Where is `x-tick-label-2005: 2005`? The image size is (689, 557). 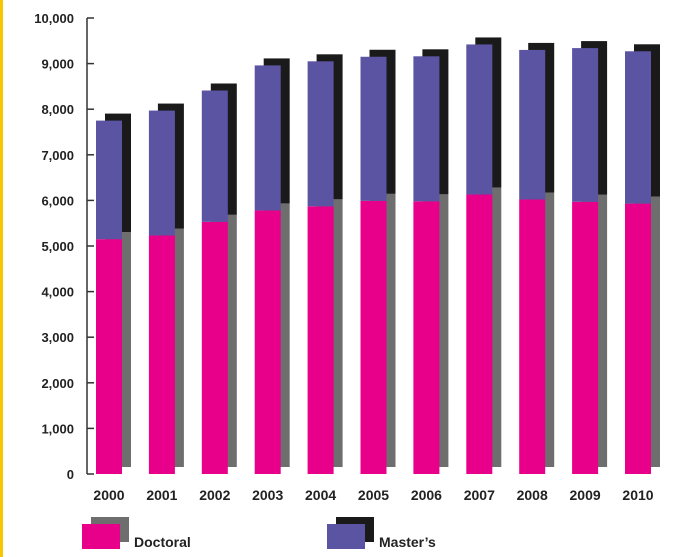
x-tick-label-2005: 2005 is located at coordinates (373, 495).